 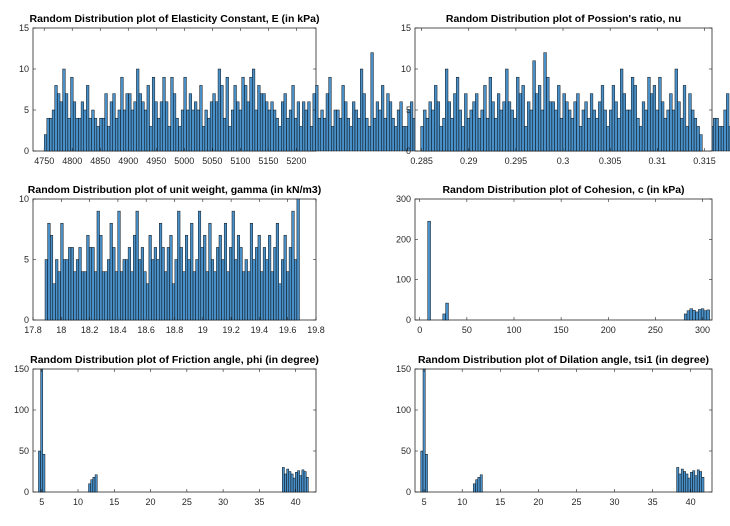 I want to click on x-tick-label: 25, so click(x=576, y=502).